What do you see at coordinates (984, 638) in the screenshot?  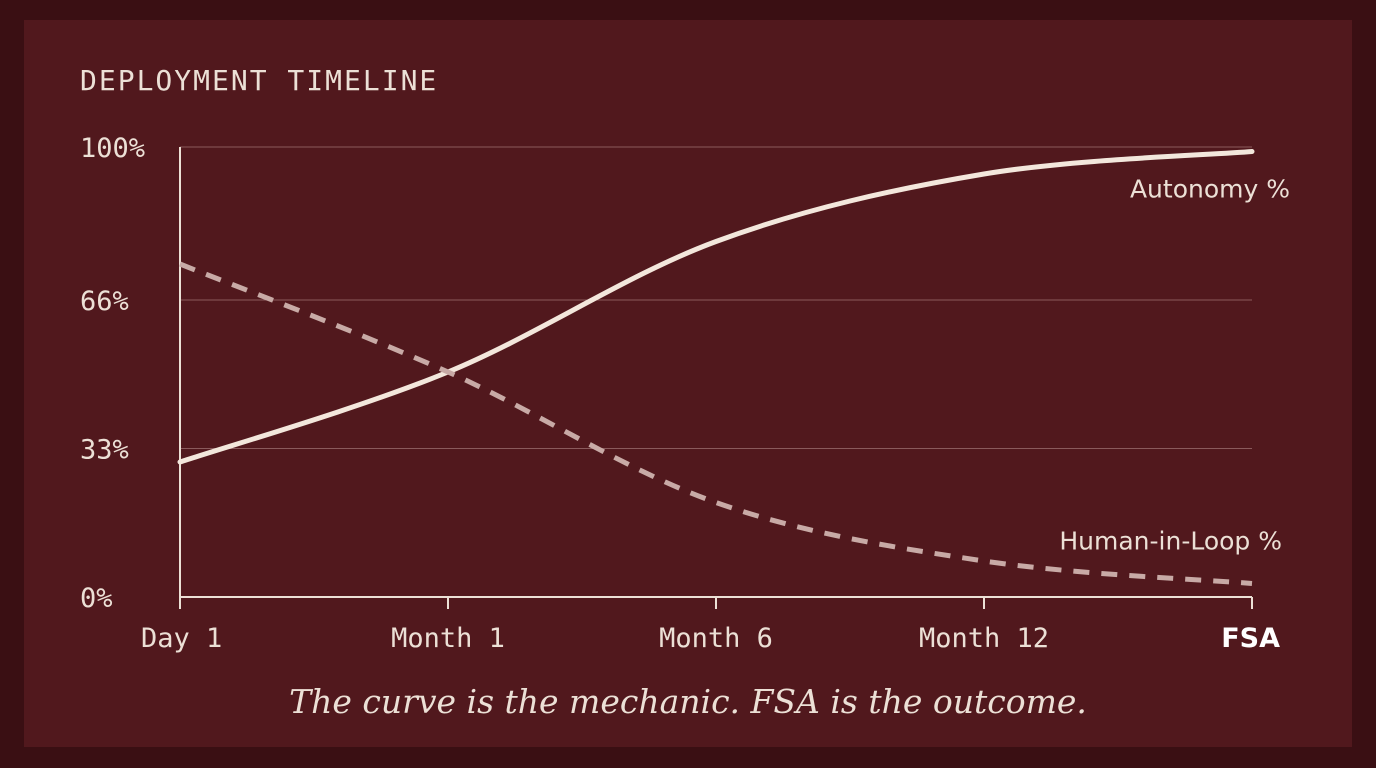 I see `x-tick-label: Month 12` at bounding box center [984, 638].